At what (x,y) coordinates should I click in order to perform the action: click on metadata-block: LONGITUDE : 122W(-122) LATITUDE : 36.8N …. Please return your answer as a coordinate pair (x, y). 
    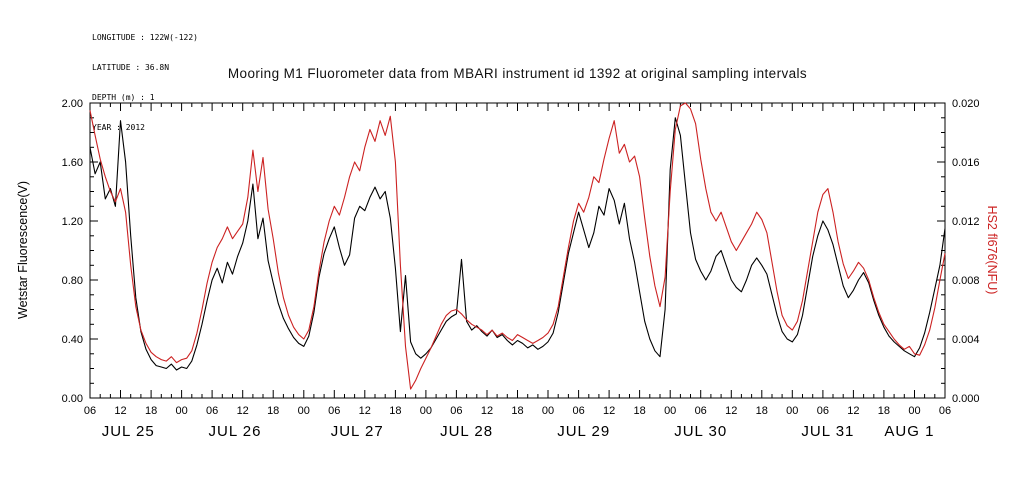
    Looking at the image, I should click on (145, 83).